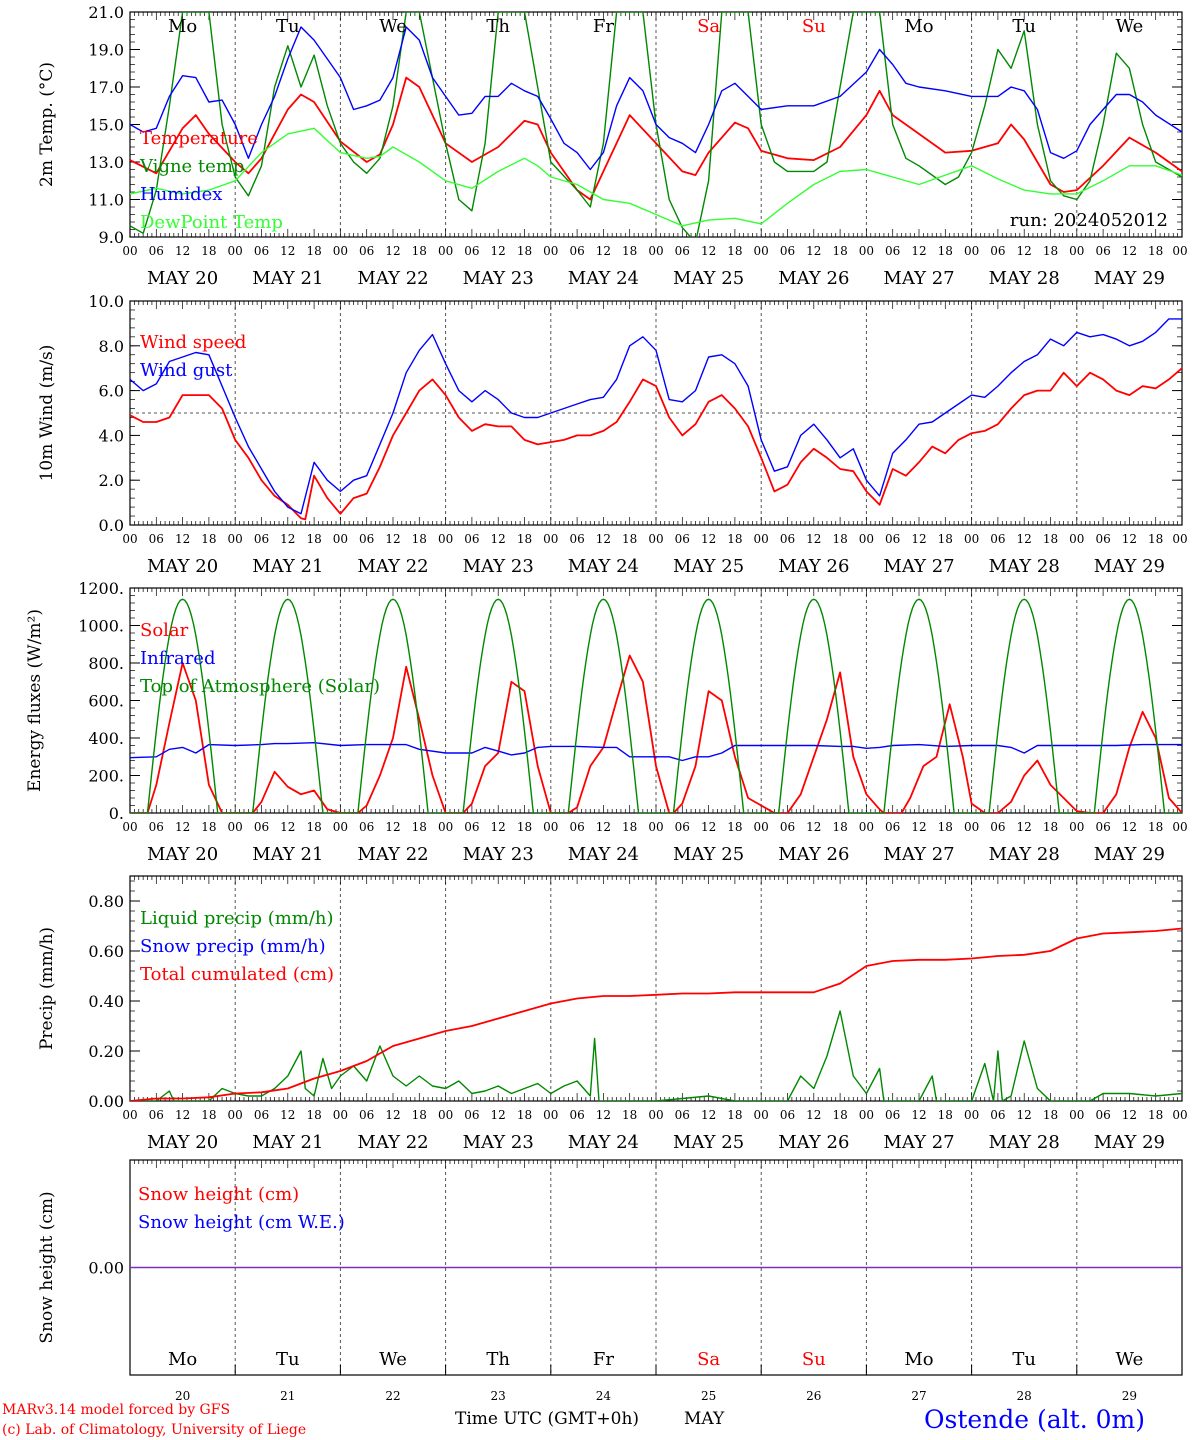  What do you see at coordinates (101, 626) in the screenshot?
I see `y-tick-label: 1000.` at bounding box center [101, 626].